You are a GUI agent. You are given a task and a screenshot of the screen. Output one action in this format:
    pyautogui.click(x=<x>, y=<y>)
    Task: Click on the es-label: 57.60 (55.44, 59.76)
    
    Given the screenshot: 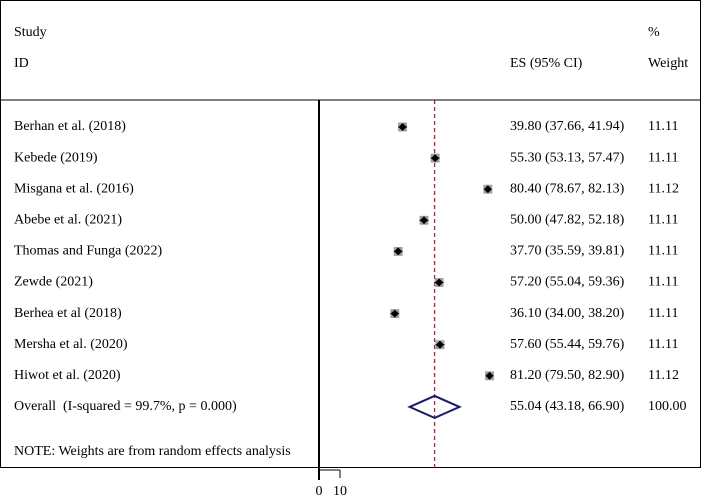 What is the action you would take?
    pyautogui.click(x=567, y=344)
    